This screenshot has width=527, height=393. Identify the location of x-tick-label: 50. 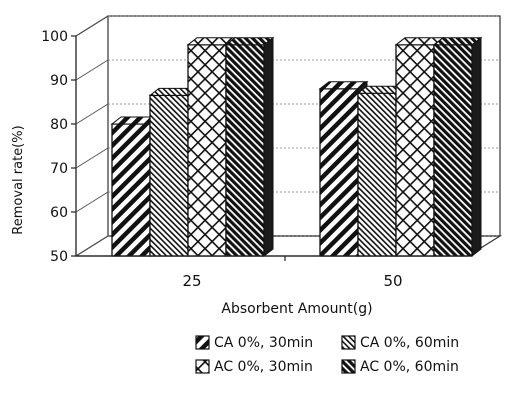
(392, 281).